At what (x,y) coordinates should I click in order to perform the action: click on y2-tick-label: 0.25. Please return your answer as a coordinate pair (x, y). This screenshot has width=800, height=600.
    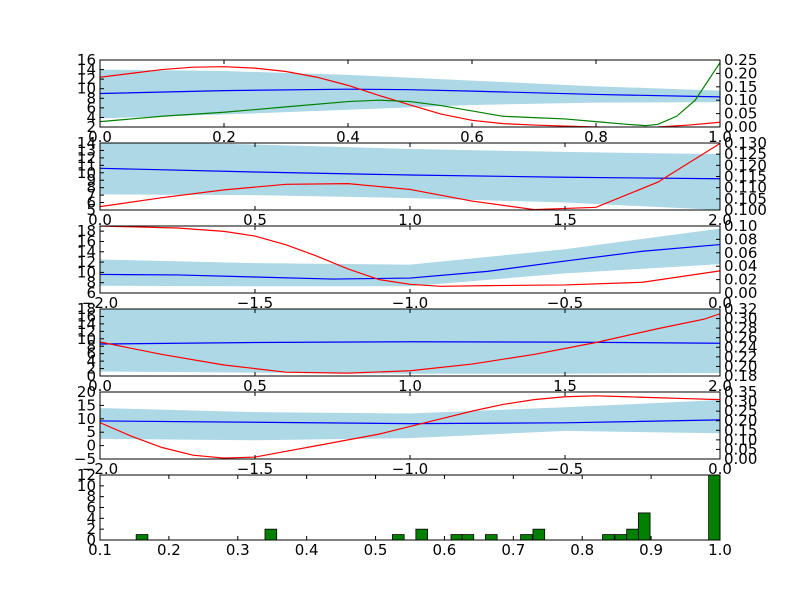
    Looking at the image, I should click on (740, 411).